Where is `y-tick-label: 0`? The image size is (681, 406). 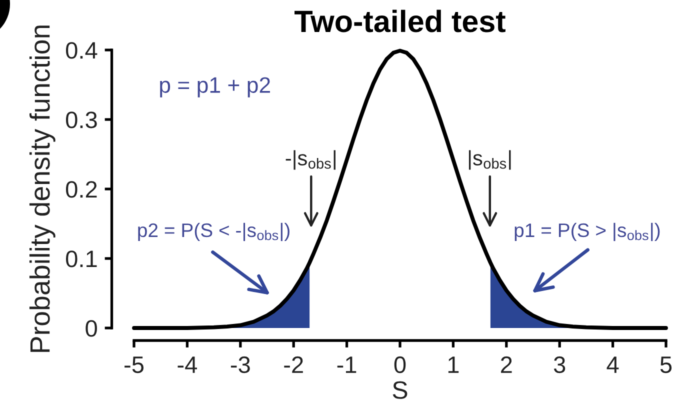 y-tick-label: 0 is located at coordinates (91, 328).